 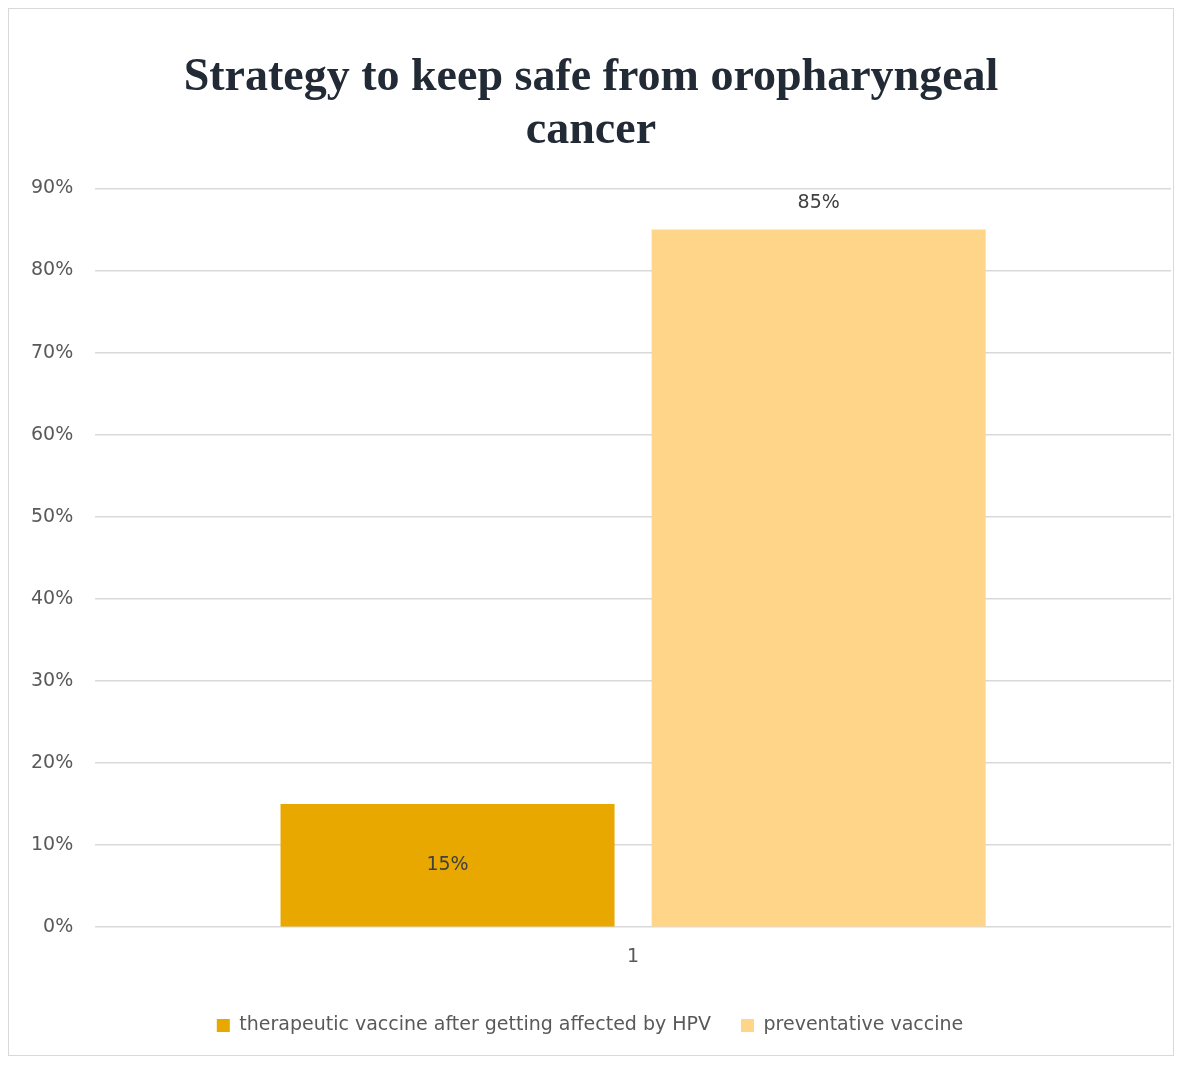 What do you see at coordinates (447, 862) in the screenshot?
I see `data-label: 15%` at bounding box center [447, 862].